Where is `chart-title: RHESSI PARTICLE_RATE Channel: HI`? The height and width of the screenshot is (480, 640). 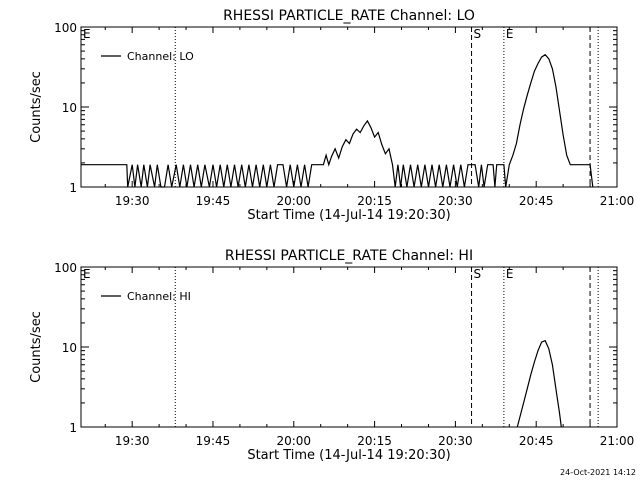
chart-title: RHESSI PARTICLE_RATE Channel: HI is located at coordinates (349, 256).